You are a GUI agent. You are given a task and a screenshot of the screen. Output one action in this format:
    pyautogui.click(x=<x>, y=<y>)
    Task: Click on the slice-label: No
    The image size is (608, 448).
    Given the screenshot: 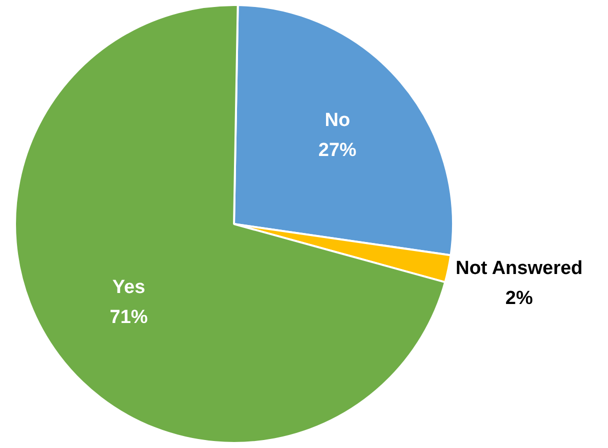 What is the action you would take?
    pyautogui.click(x=337, y=121)
    